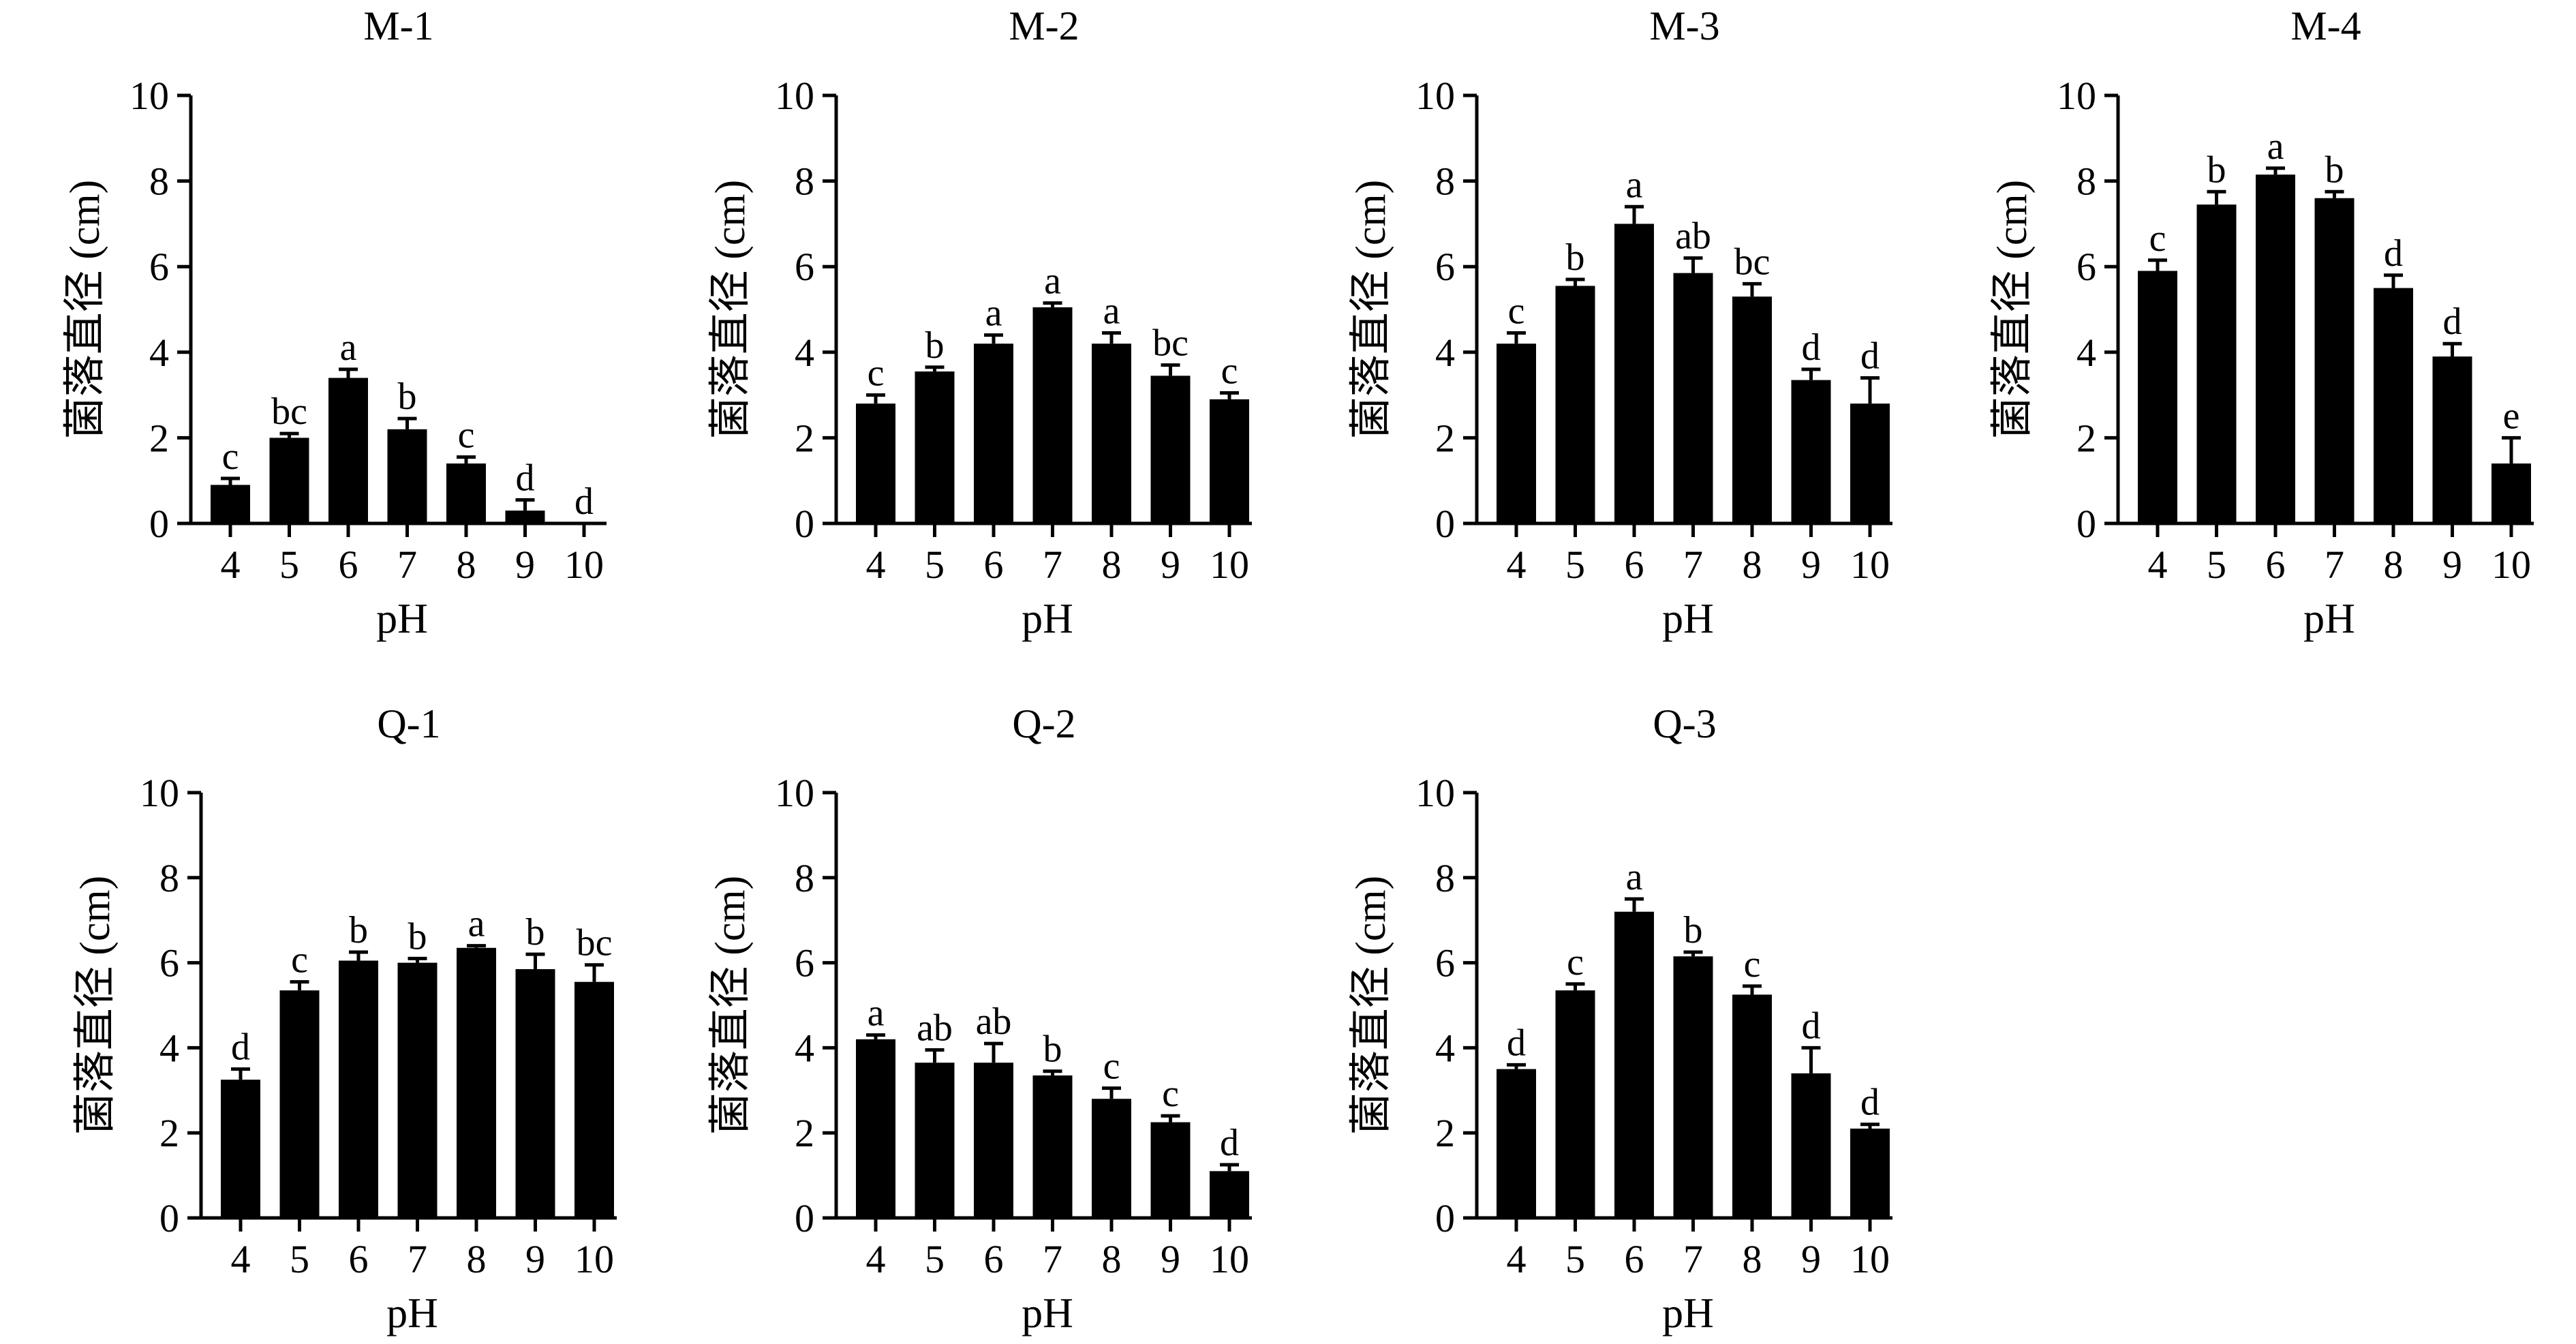 This screenshot has height=1344, width=2576. What do you see at coordinates (169, 1048) in the screenshot?
I see `y-tick-label: 4` at bounding box center [169, 1048].